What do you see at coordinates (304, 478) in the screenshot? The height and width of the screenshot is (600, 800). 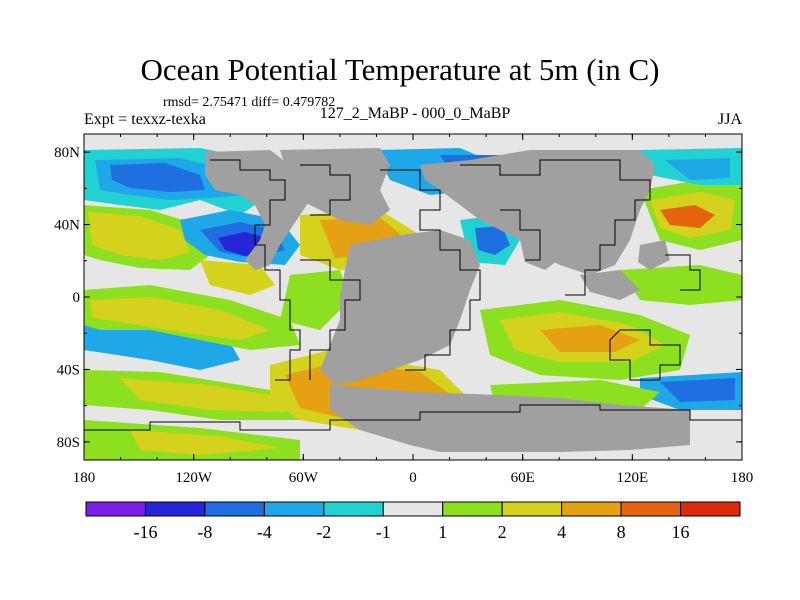 I see `x-tick-label: 60W` at bounding box center [304, 478].